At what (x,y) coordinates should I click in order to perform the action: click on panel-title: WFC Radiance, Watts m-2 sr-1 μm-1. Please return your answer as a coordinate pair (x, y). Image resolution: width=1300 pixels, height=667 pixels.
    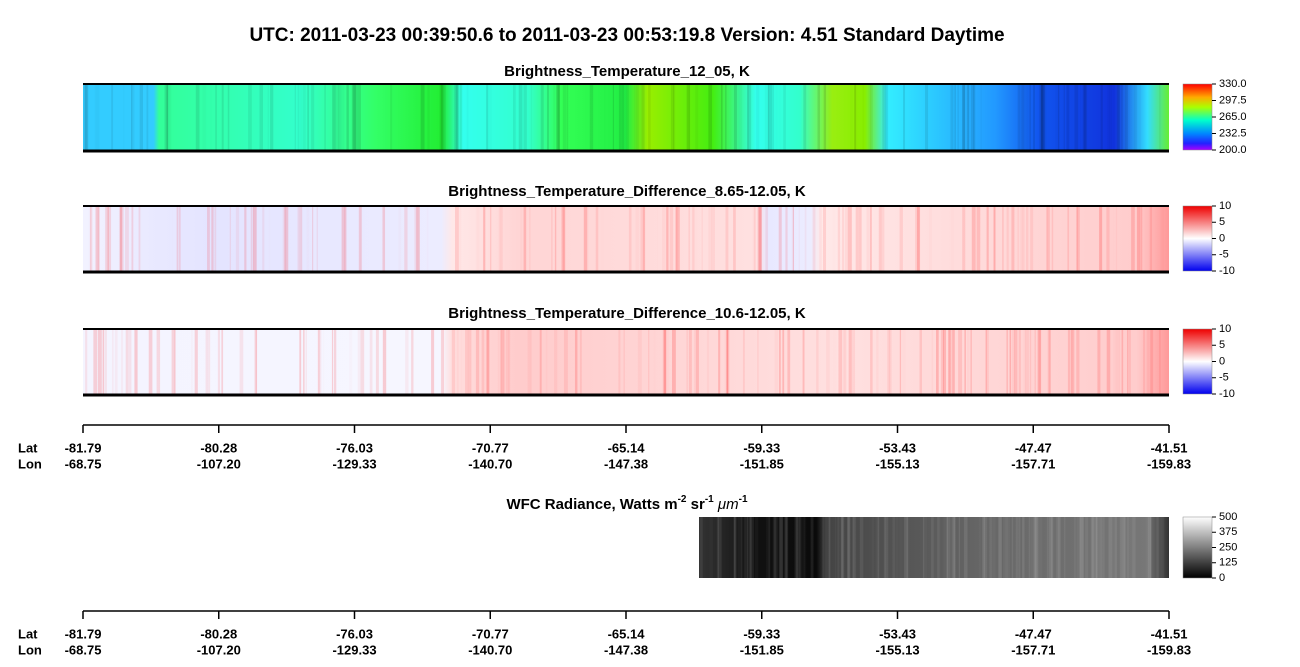
    Looking at the image, I should click on (627, 503).